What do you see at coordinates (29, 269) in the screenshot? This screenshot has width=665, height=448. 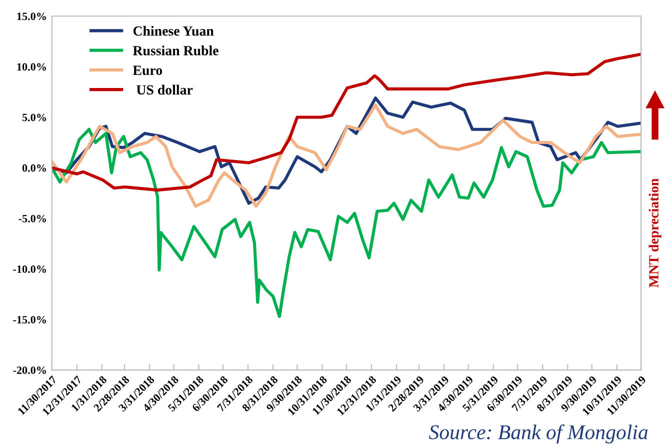 I see `y-tick-label: -10.0%` at bounding box center [29, 269].